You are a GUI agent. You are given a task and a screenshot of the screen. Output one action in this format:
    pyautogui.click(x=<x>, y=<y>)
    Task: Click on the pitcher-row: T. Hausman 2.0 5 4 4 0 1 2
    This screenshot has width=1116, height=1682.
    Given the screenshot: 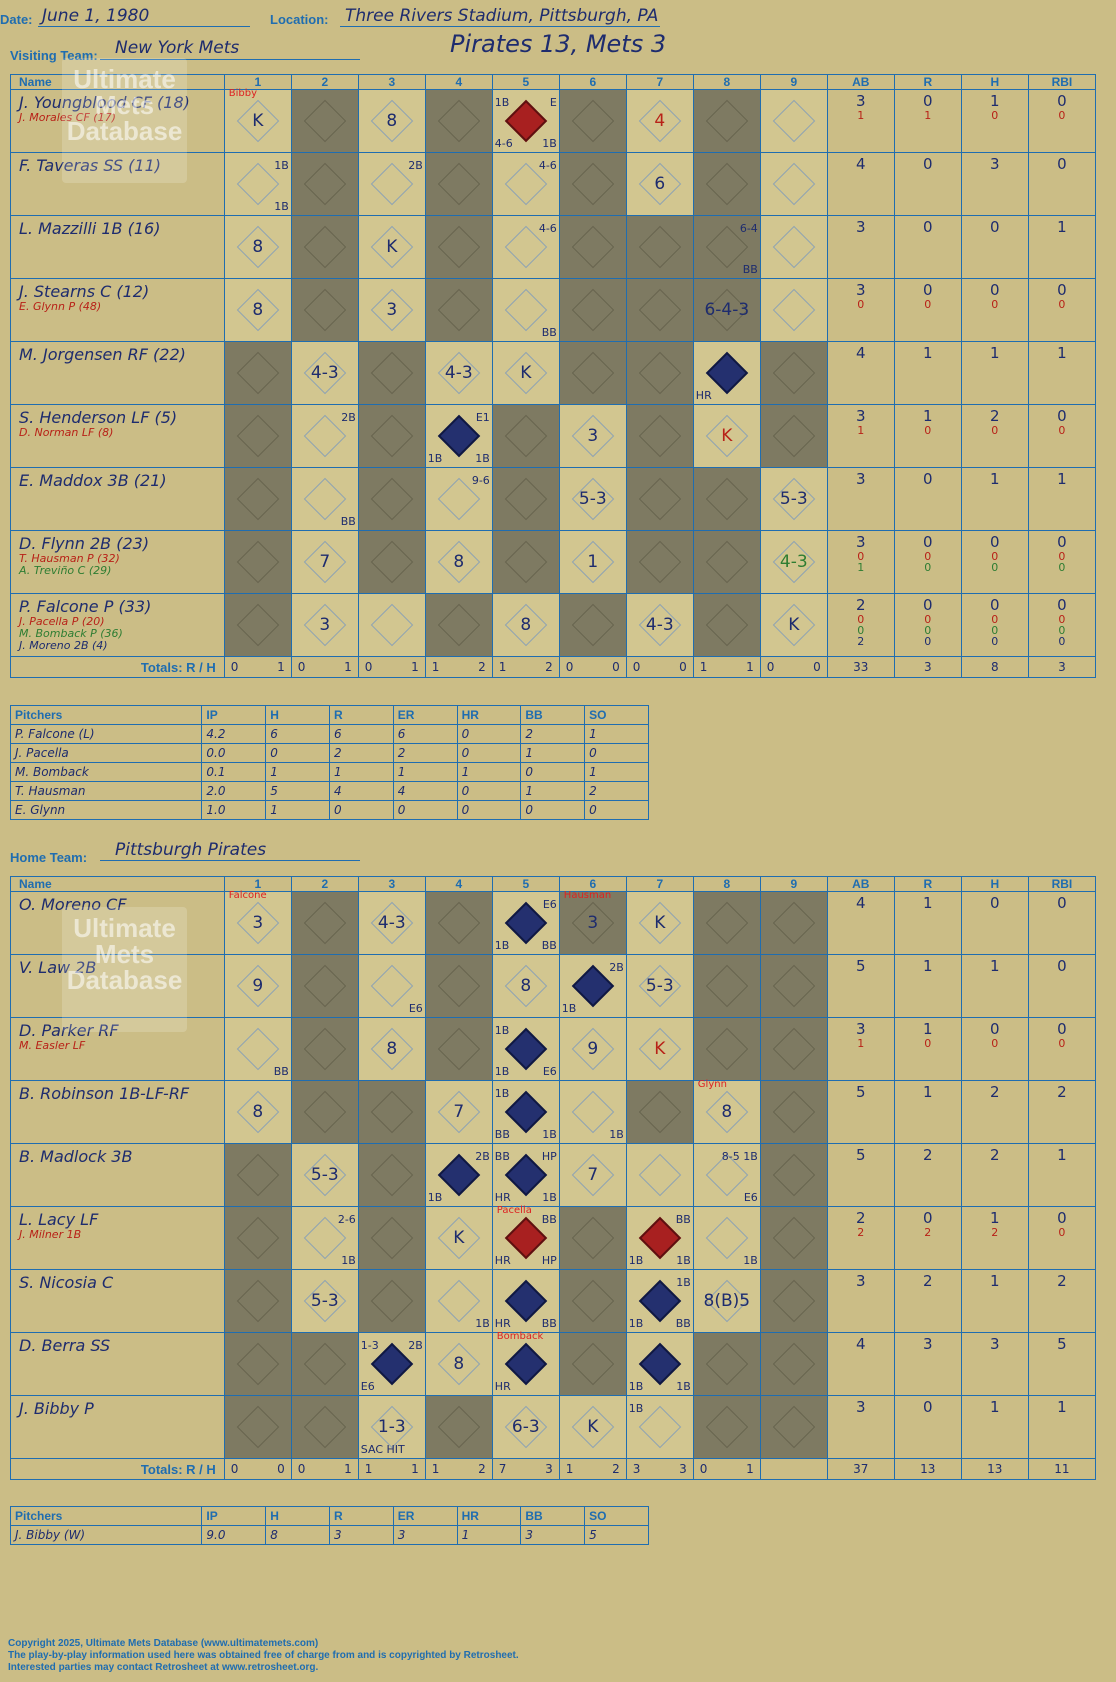 What is the action you would take?
    pyautogui.click(x=329, y=791)
    